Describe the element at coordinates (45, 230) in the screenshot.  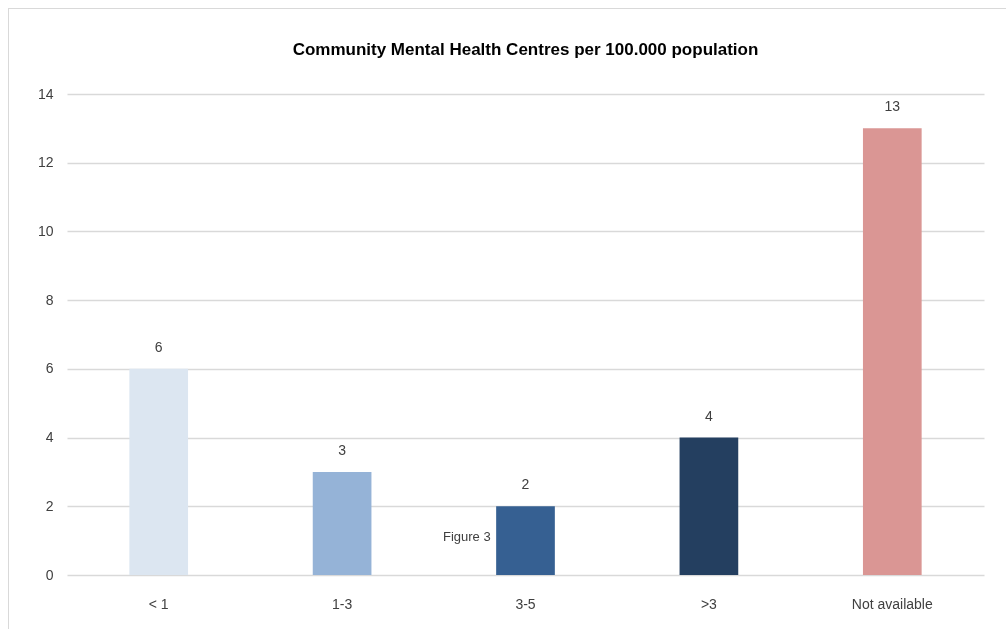
I see `y-tick-label: 10` at that location.